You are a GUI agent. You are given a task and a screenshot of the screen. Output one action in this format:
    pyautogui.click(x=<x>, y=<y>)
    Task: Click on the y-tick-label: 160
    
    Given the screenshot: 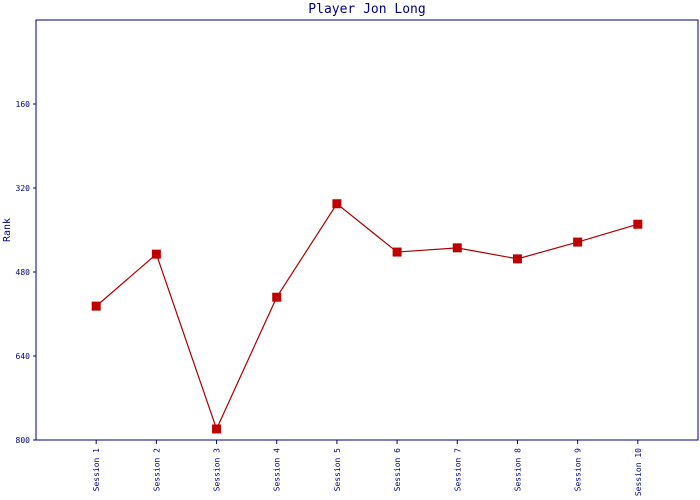 What is the action you would take?
    pyautogui.click(x=23, y=104)
    